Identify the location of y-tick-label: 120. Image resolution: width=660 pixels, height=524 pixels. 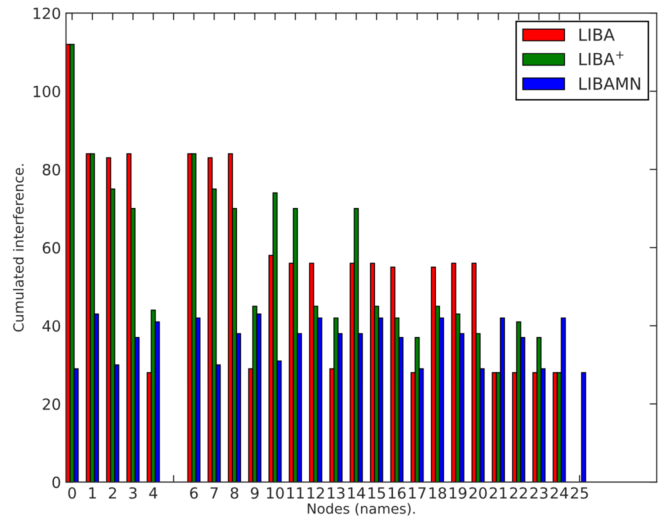
(47, 14).